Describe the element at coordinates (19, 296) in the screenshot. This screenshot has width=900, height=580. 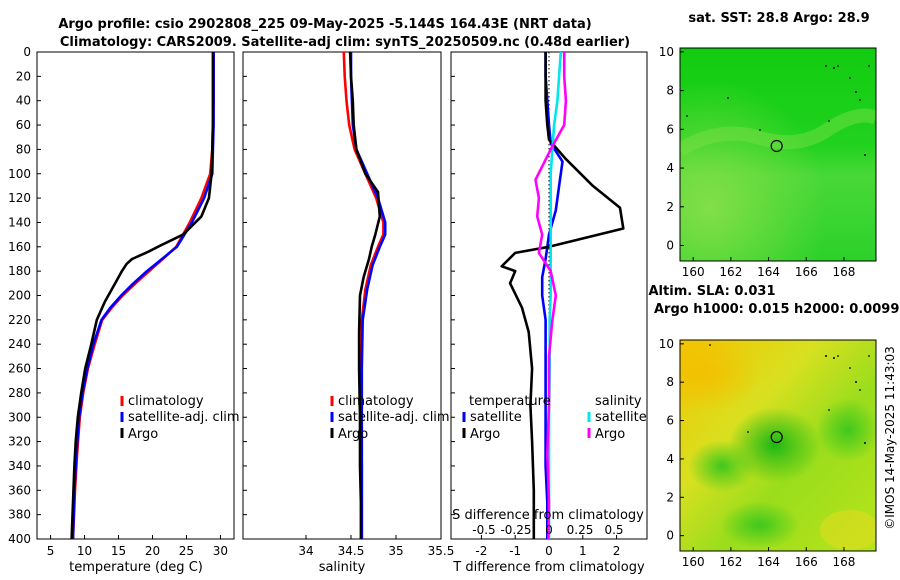
I see `depth-tick-label: 200` at that location.